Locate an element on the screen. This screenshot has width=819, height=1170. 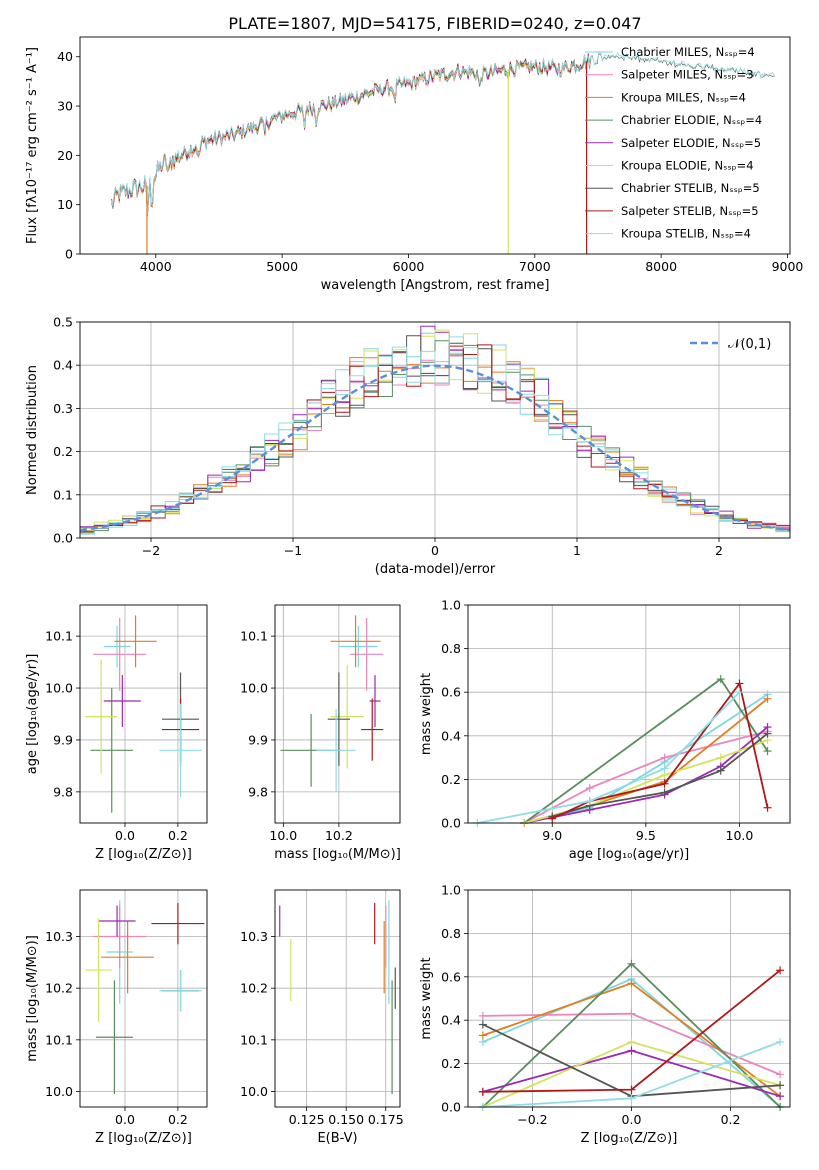
x-tick-label: −1 is located at coordinates (293, 550).